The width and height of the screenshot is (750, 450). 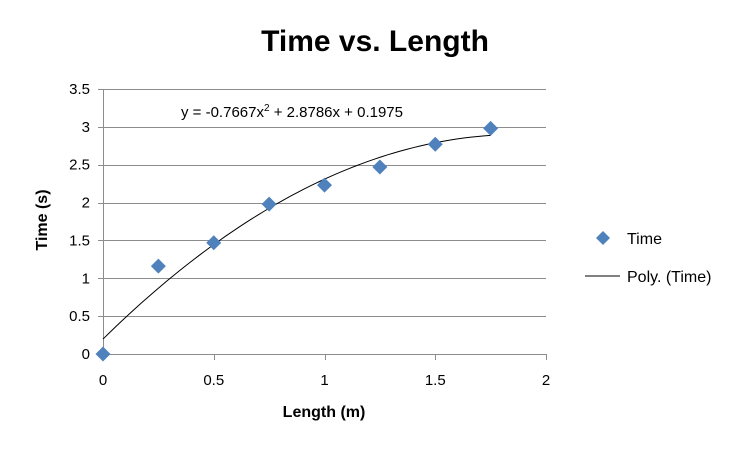 What do you see at coordinates (336, 112) in the screenshot?
I see `equation-suffix: + 2.8786x + 0.1975` at bounding box center [336, 112].